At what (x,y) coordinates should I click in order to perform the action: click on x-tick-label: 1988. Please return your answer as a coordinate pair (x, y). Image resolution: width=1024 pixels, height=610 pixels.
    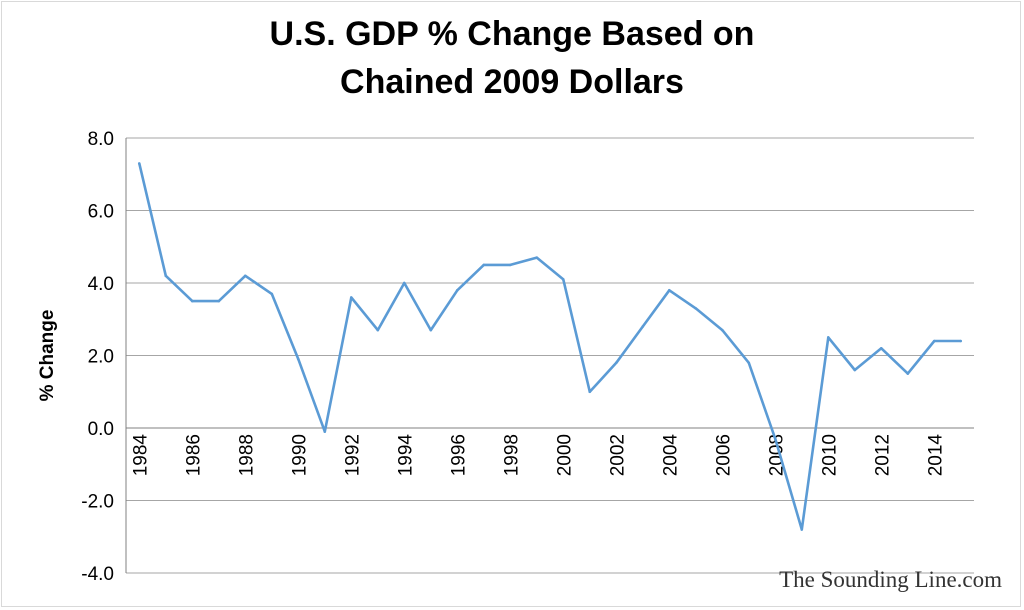
    Looking at the image, I should click on (246, 455).